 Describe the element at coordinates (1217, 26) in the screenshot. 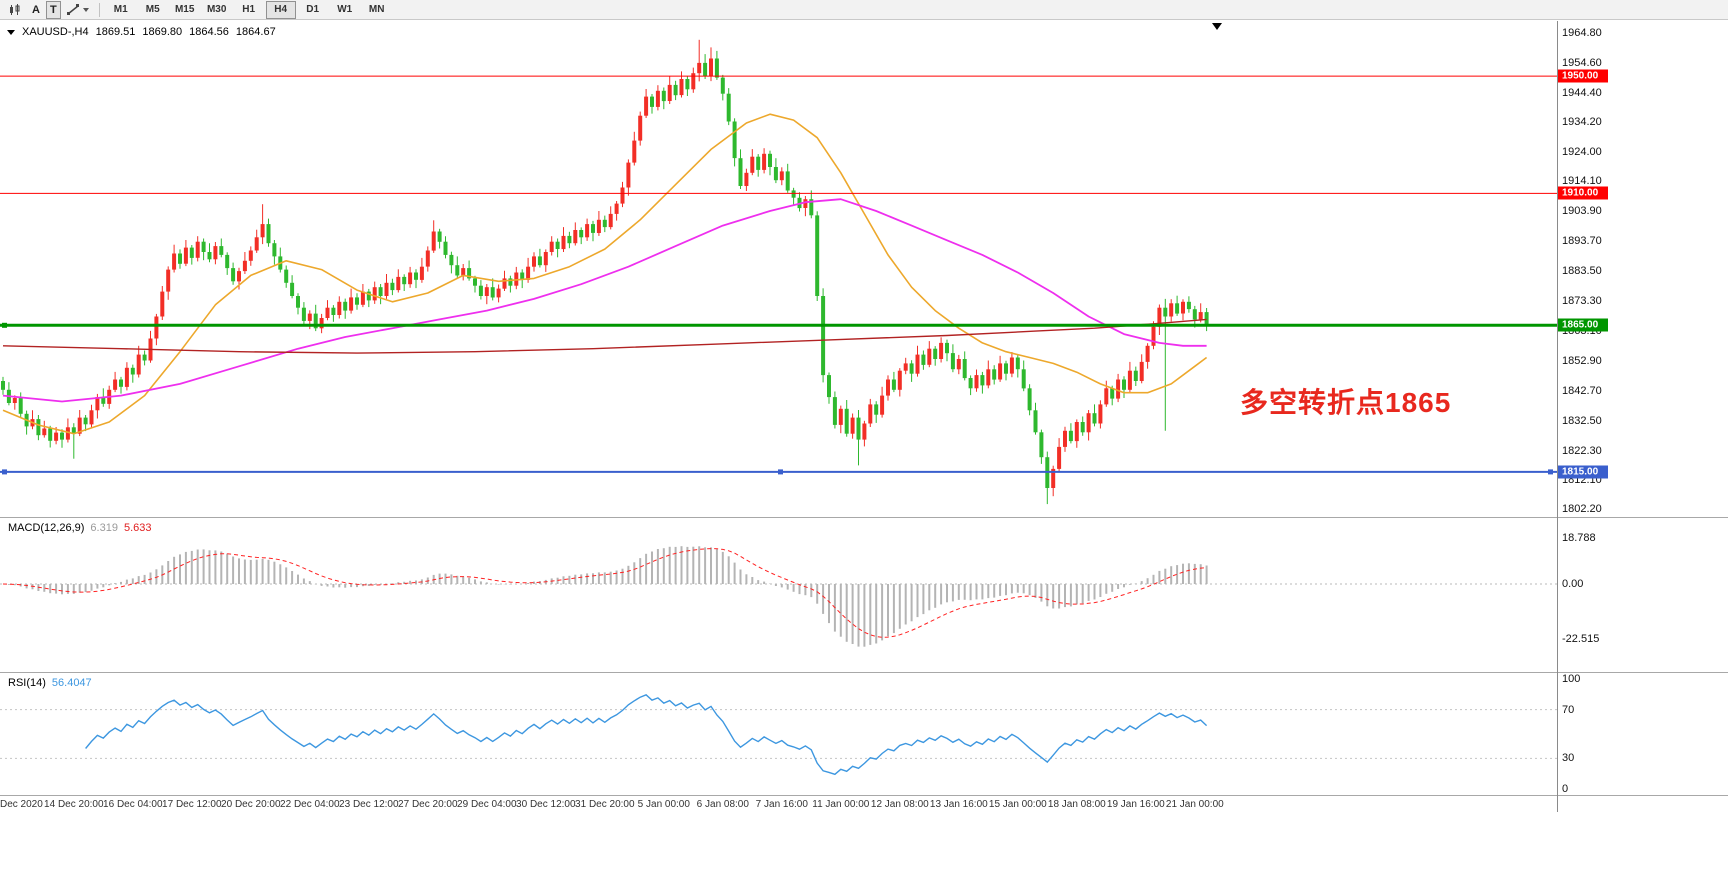

I see `chart-shift-marker-icon` at that location.